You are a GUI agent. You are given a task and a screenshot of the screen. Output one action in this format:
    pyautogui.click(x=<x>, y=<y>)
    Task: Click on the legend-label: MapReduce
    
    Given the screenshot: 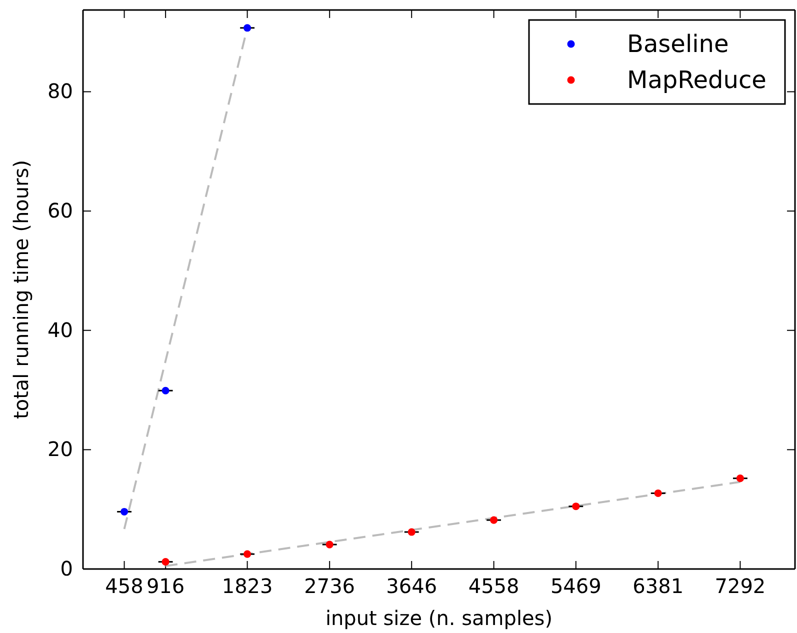 What is the action you would take?
    pyautogui.click(x=696, y=80)
    